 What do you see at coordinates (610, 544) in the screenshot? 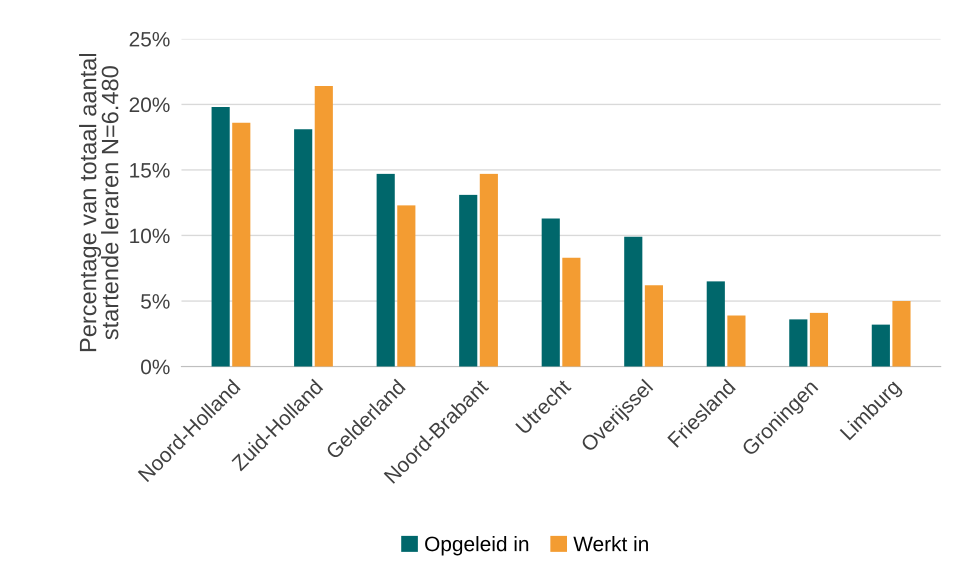
I see `legend-label: Werkt in` at bounding box center [610, 544].